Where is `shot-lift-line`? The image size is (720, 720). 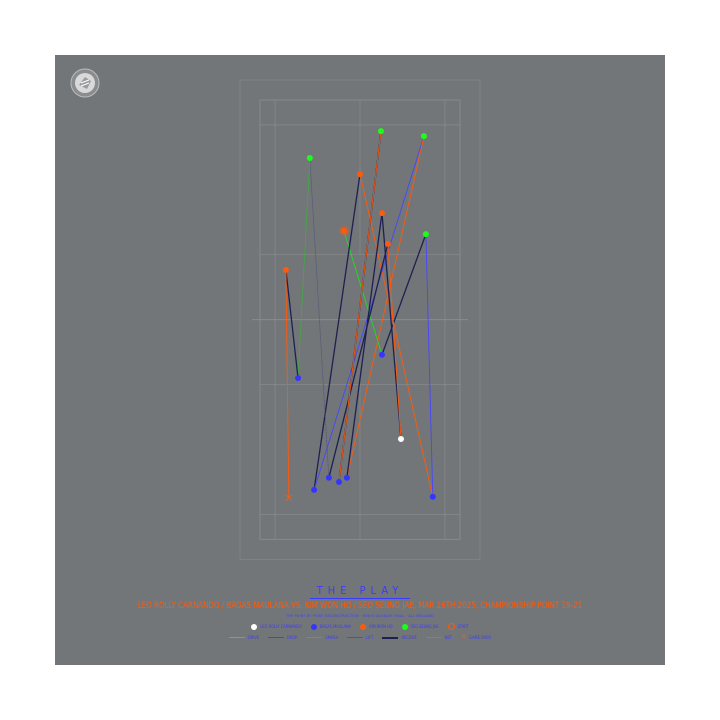 shot-lift-line is located at coordinates (429, 365).